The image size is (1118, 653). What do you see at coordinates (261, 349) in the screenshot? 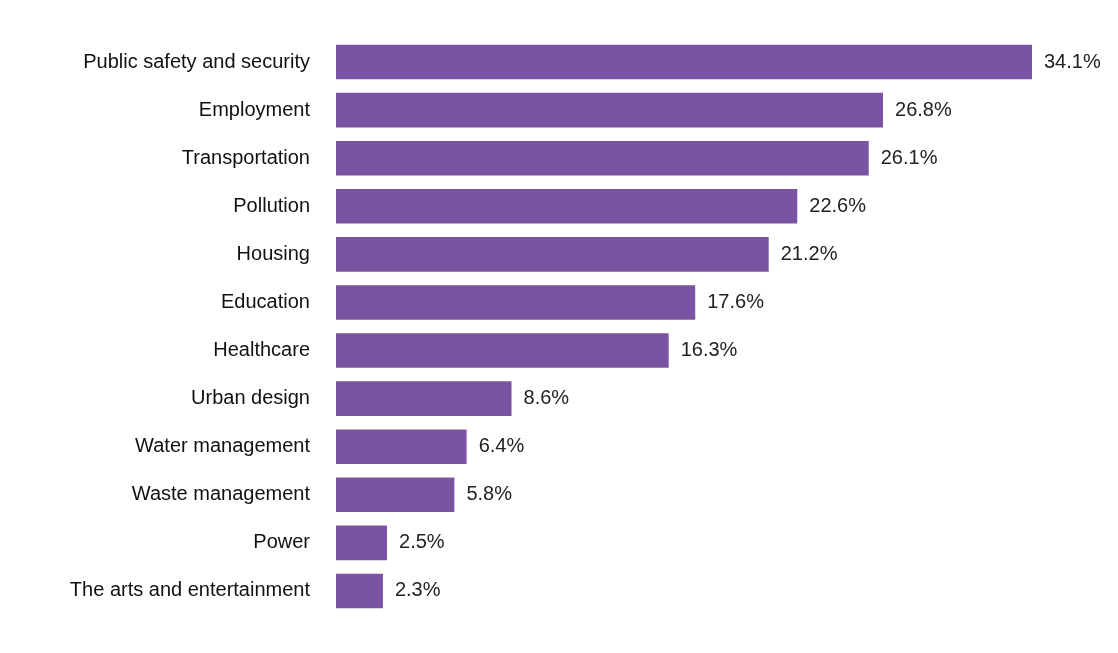
I see `y-tick-label: Healthcare` at bounding box center [261, 349].